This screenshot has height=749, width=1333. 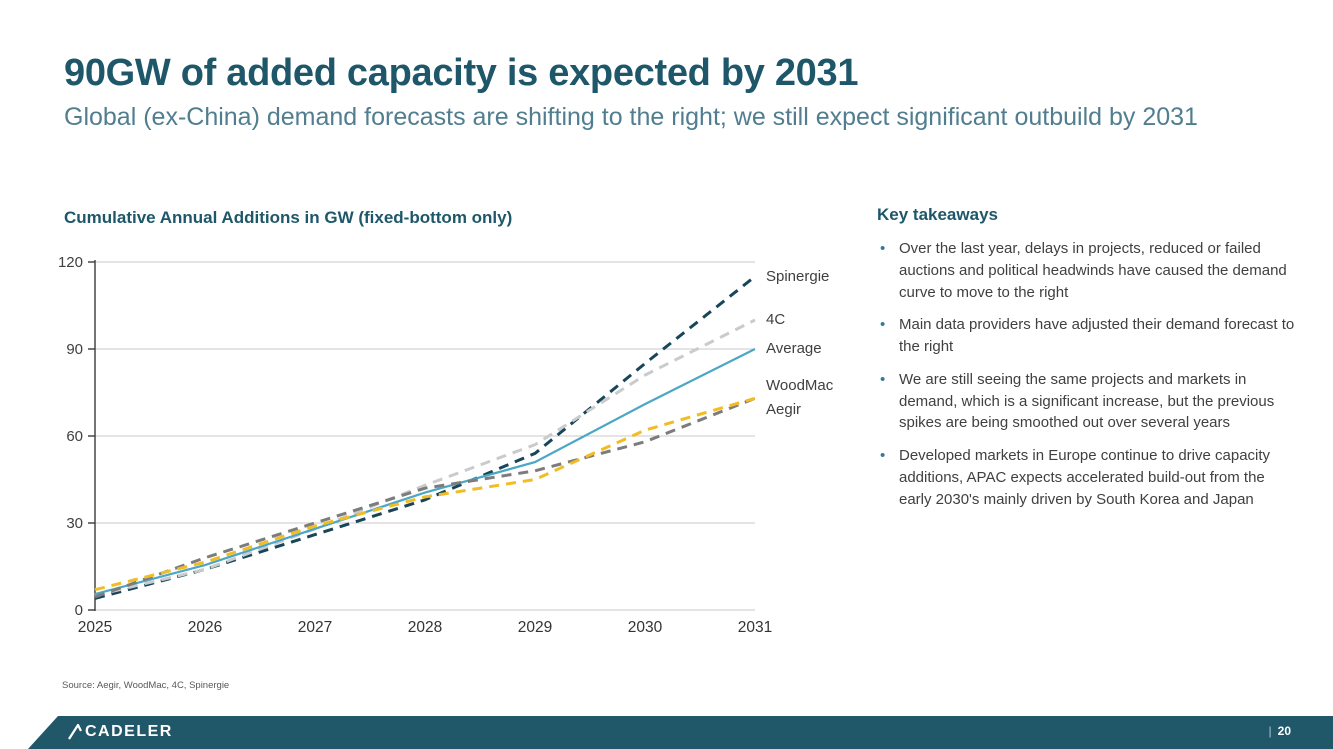 I want to click on cadeler-logo: CADELER, so click(x=120, y=732).